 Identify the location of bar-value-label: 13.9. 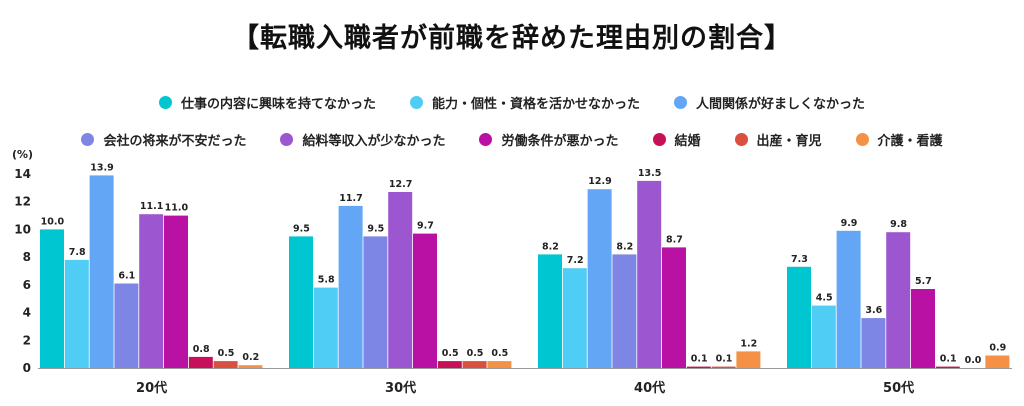
(101, 167).